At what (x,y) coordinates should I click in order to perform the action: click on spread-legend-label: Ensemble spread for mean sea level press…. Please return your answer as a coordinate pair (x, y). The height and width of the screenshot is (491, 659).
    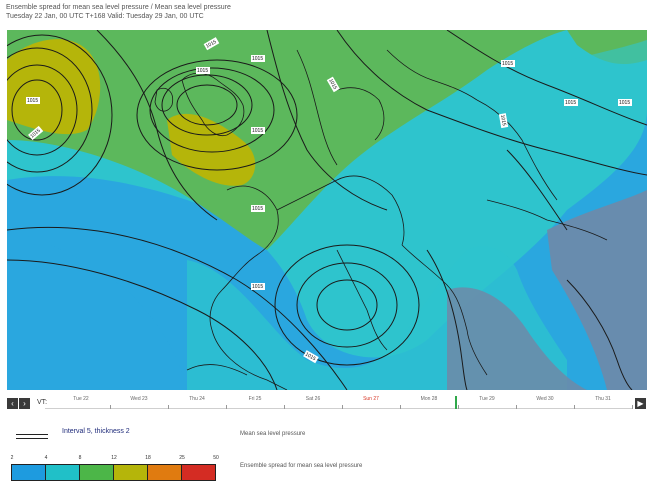
    Looking at the image, I should click on (301, 466).